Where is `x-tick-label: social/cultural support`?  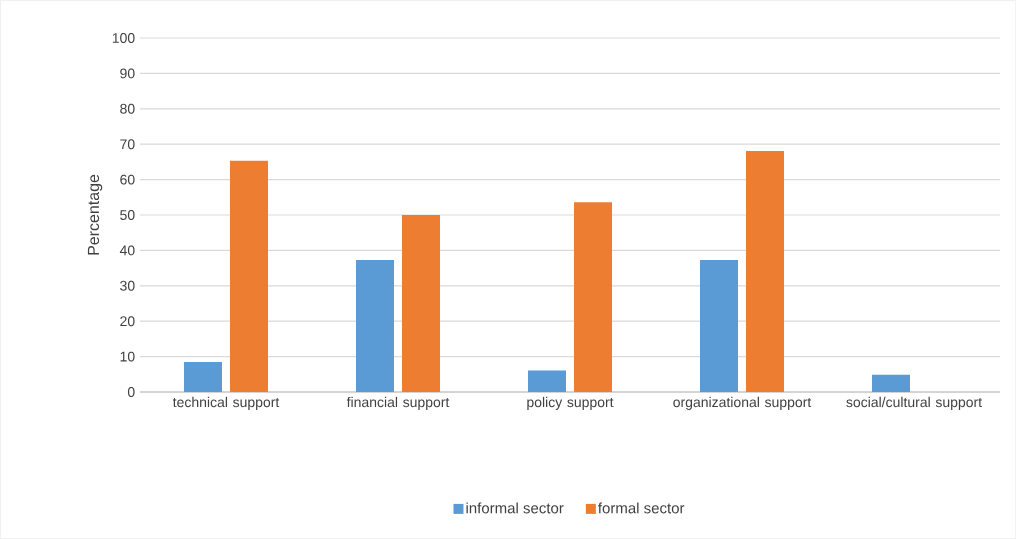 x-tick-label: social/cultural support is located at coordinates (914, 403).